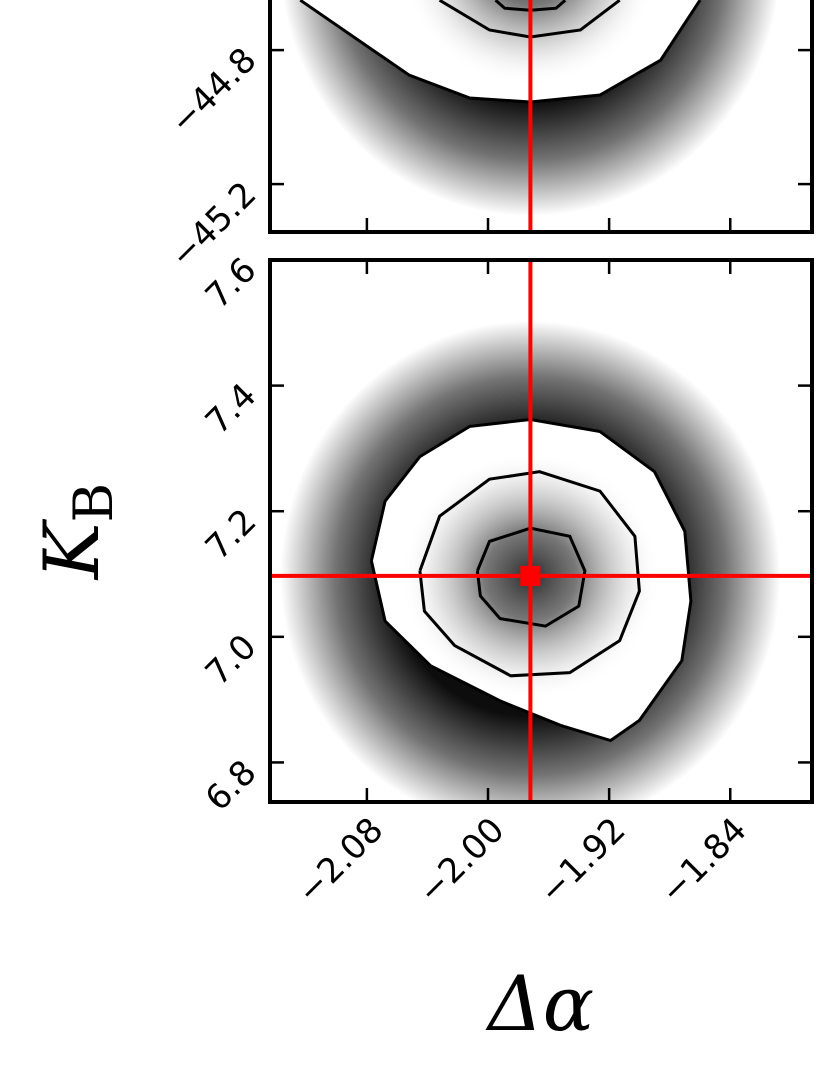 The height and width of the screenshot is (1075, 830). I want to click on y-tick-label: 6.8, so click(231, 786).